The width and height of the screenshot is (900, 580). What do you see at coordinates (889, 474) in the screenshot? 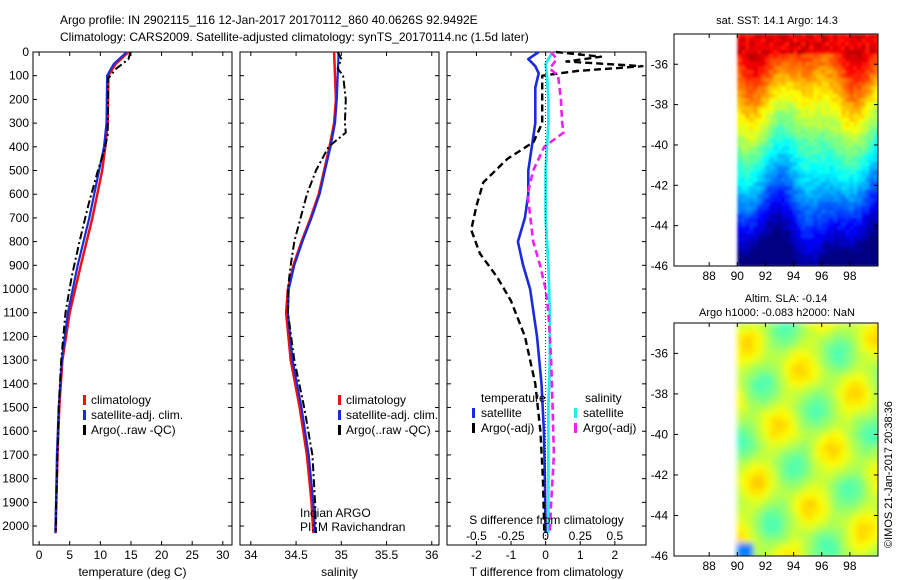
I see `imos-stamp: ©IMOS 21-Jan-2017 20:38:36` at bounding box center [889, 474].